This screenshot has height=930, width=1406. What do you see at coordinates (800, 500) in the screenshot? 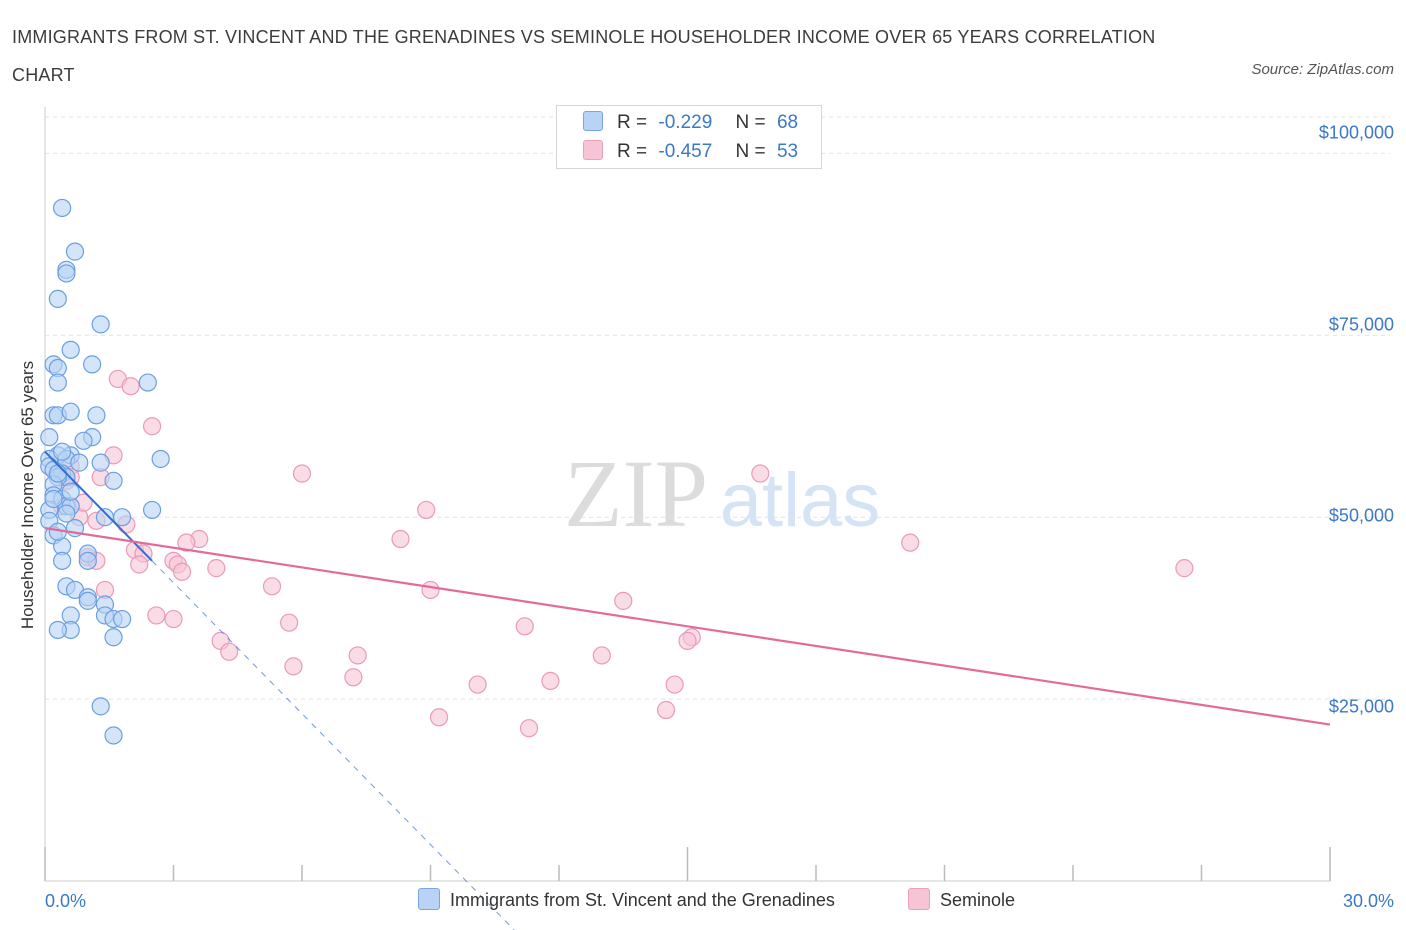
I see `watermark-atlas: atlas` at bounding box center [800, 500].